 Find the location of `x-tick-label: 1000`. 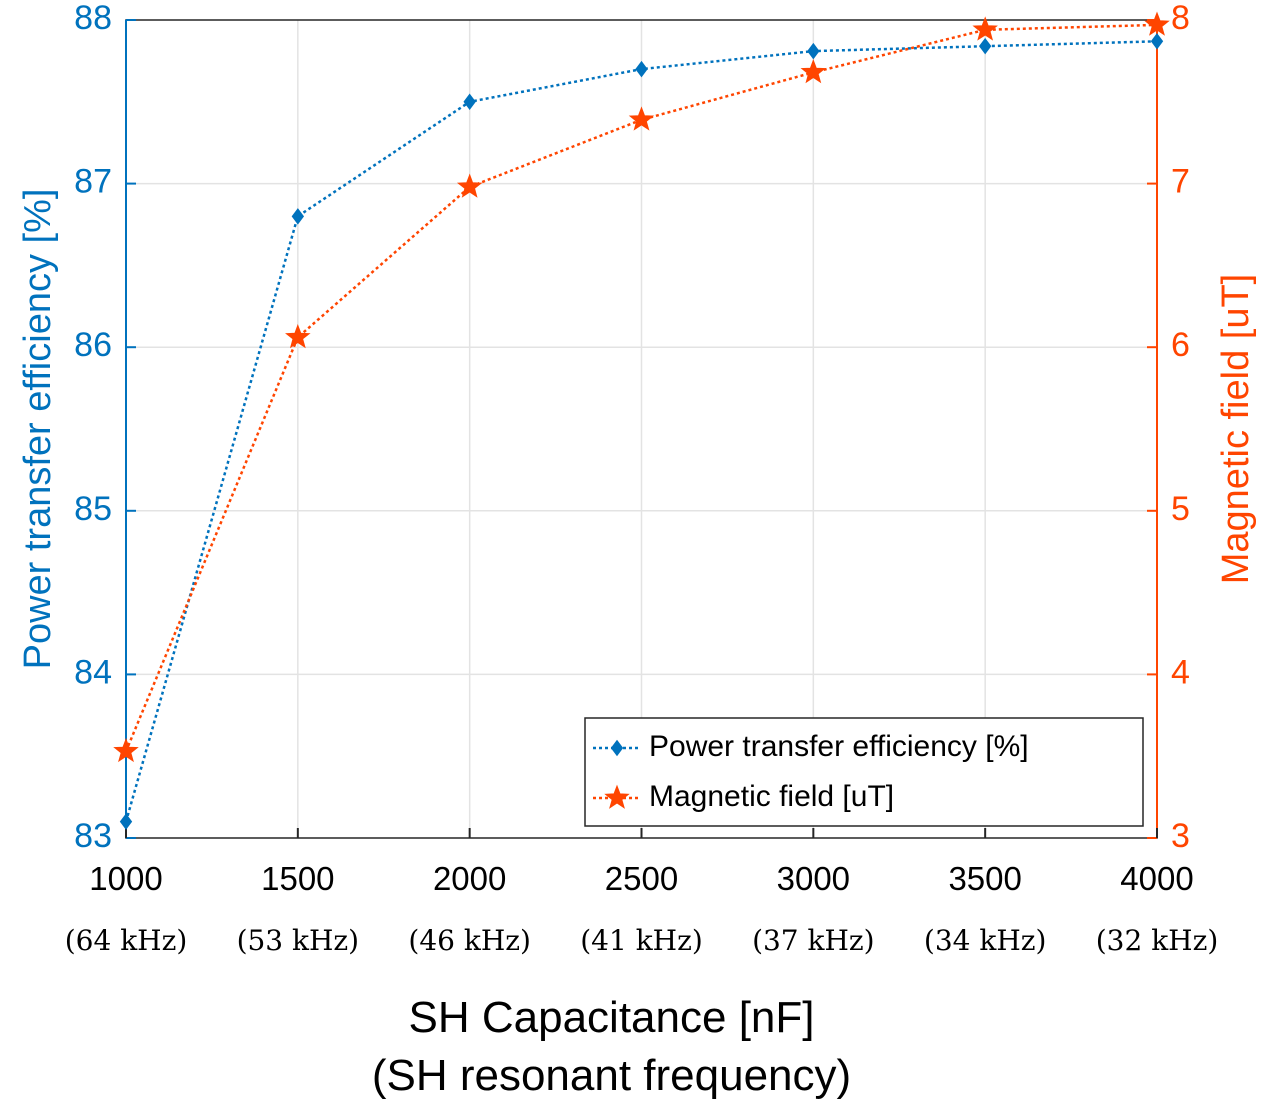

x-tick-label: 1000 is located at coordinates (125, 878).